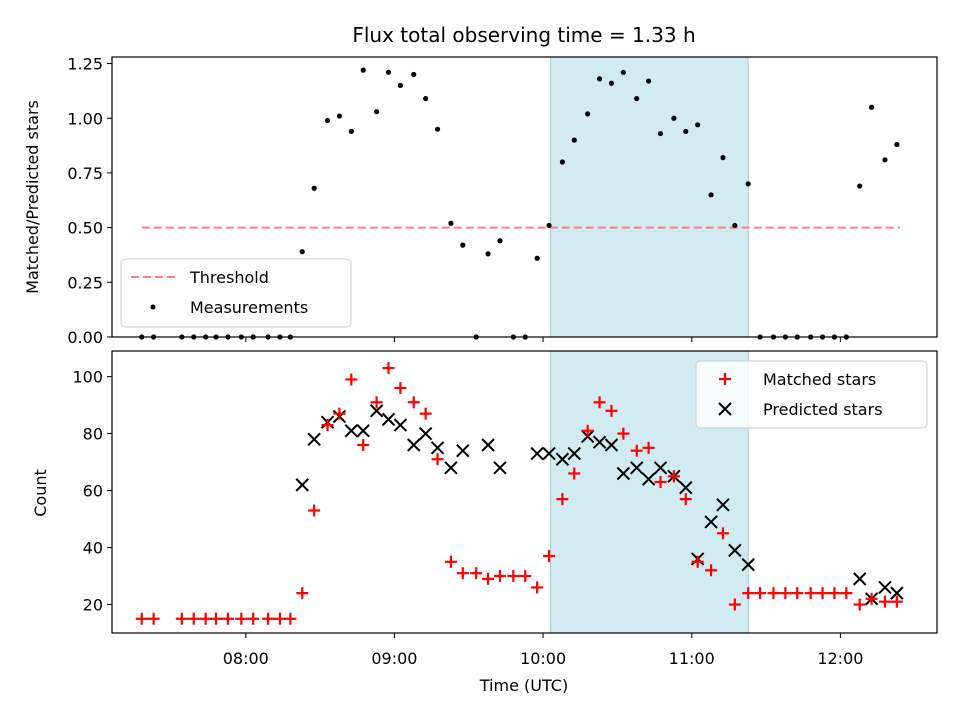  Describe the element at coordinates (85, 282) in the screenshot. I see `top-y-tick-label: 0.25` at that location.